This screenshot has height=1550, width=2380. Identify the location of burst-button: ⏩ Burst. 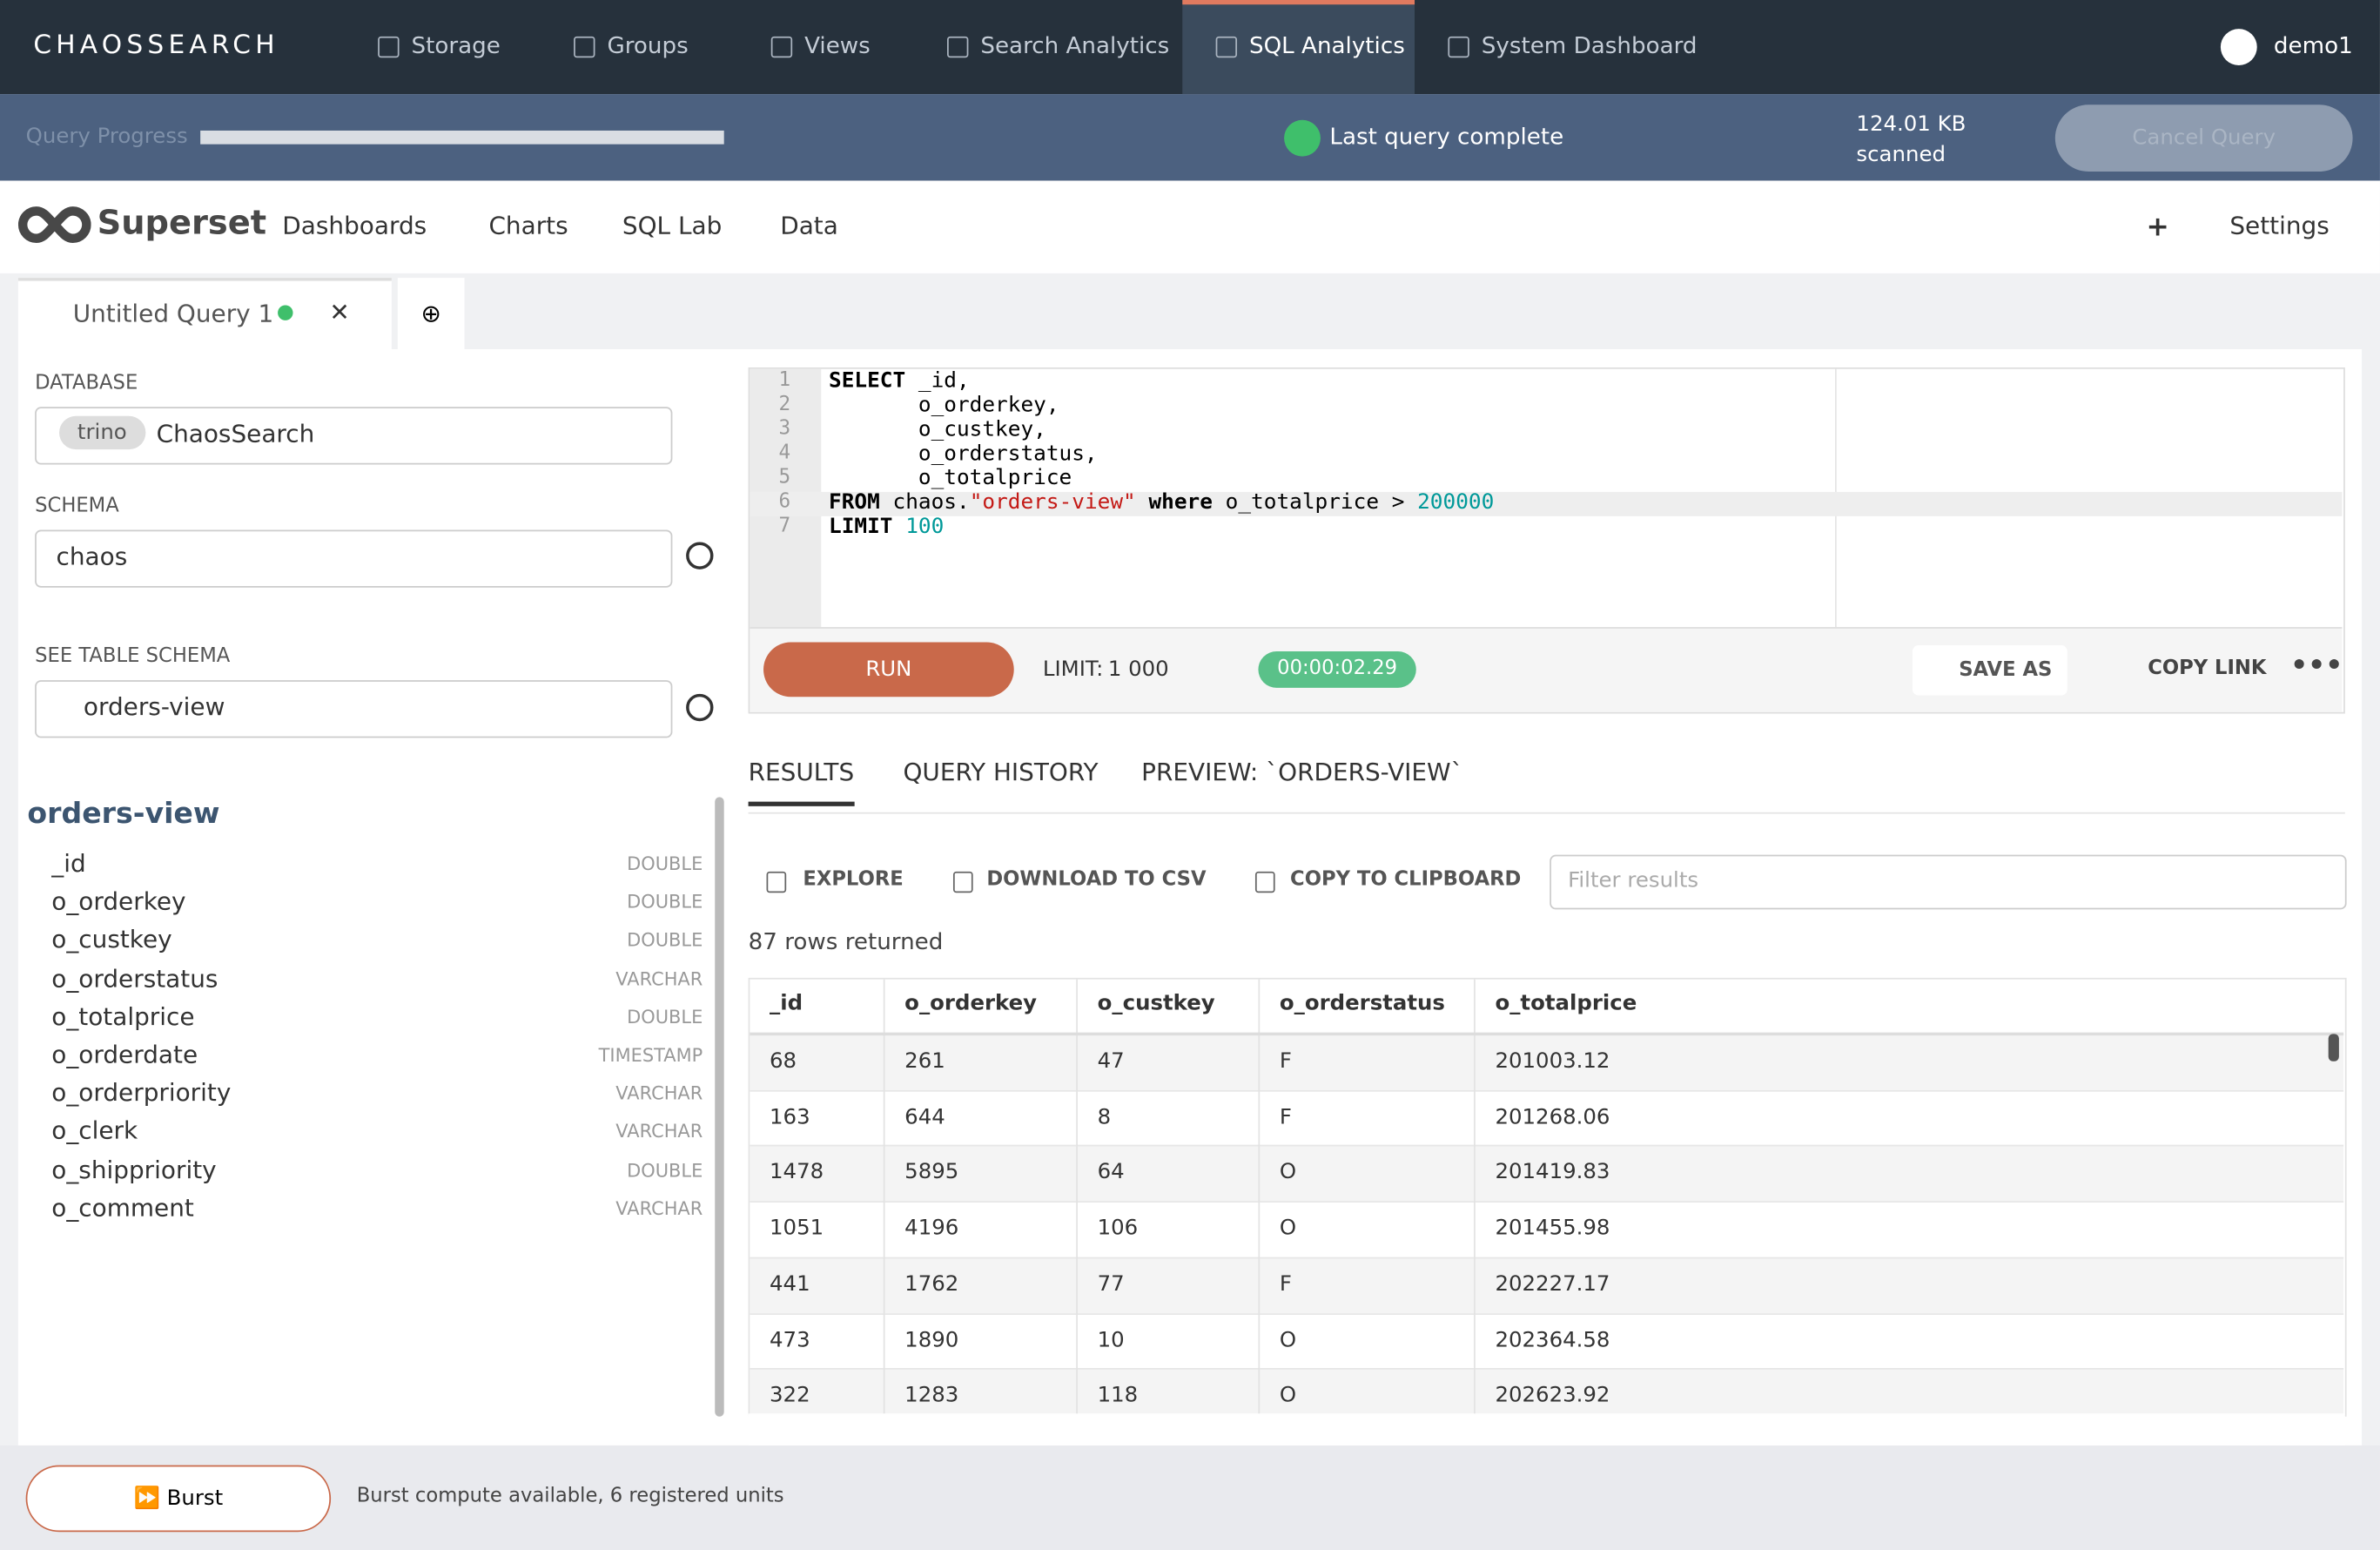
(178, 1499).